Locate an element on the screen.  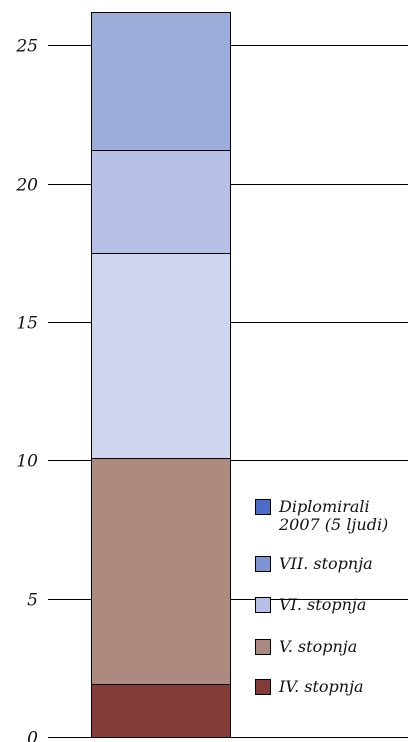
y-tick-label: 10 is located at coordinates (27, 462).